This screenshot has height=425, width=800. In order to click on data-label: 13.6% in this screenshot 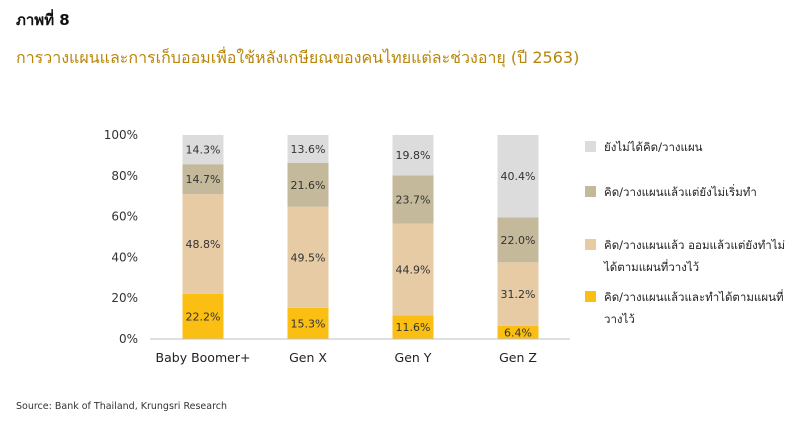, I will do `click(308, 149)`.